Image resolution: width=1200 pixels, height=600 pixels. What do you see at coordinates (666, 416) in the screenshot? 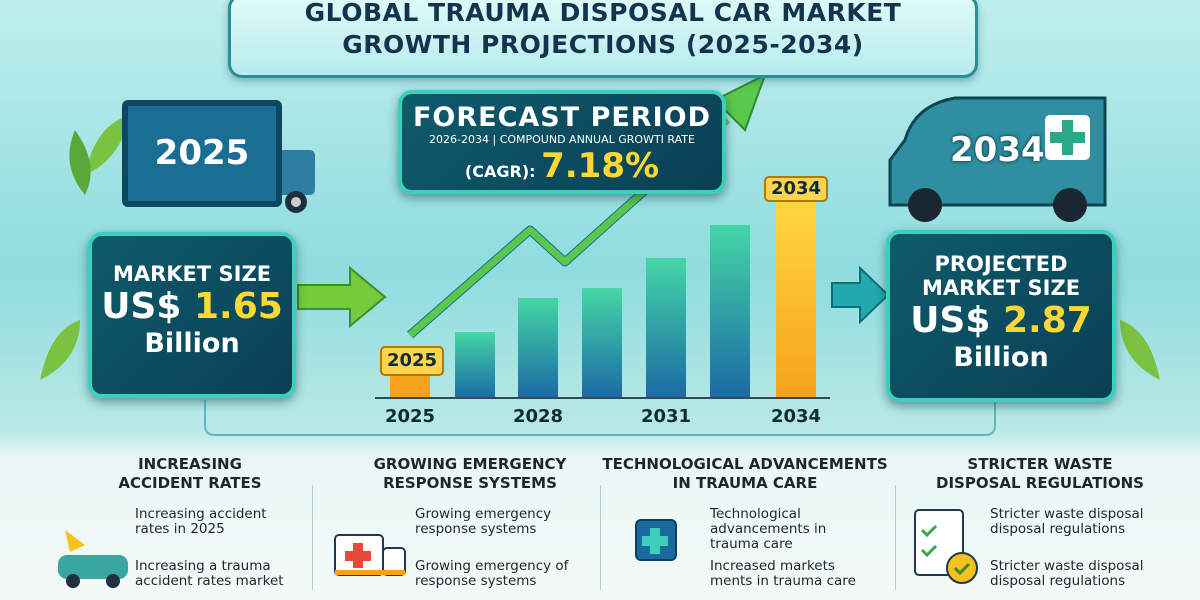
I see `axis-label: 2031` at bounding box center [666, 416].